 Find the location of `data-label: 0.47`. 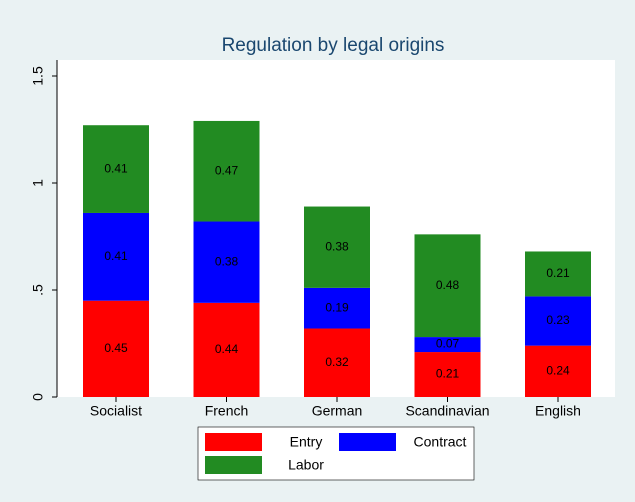

data-label: 0.47 is located at coordinates (227, 170).